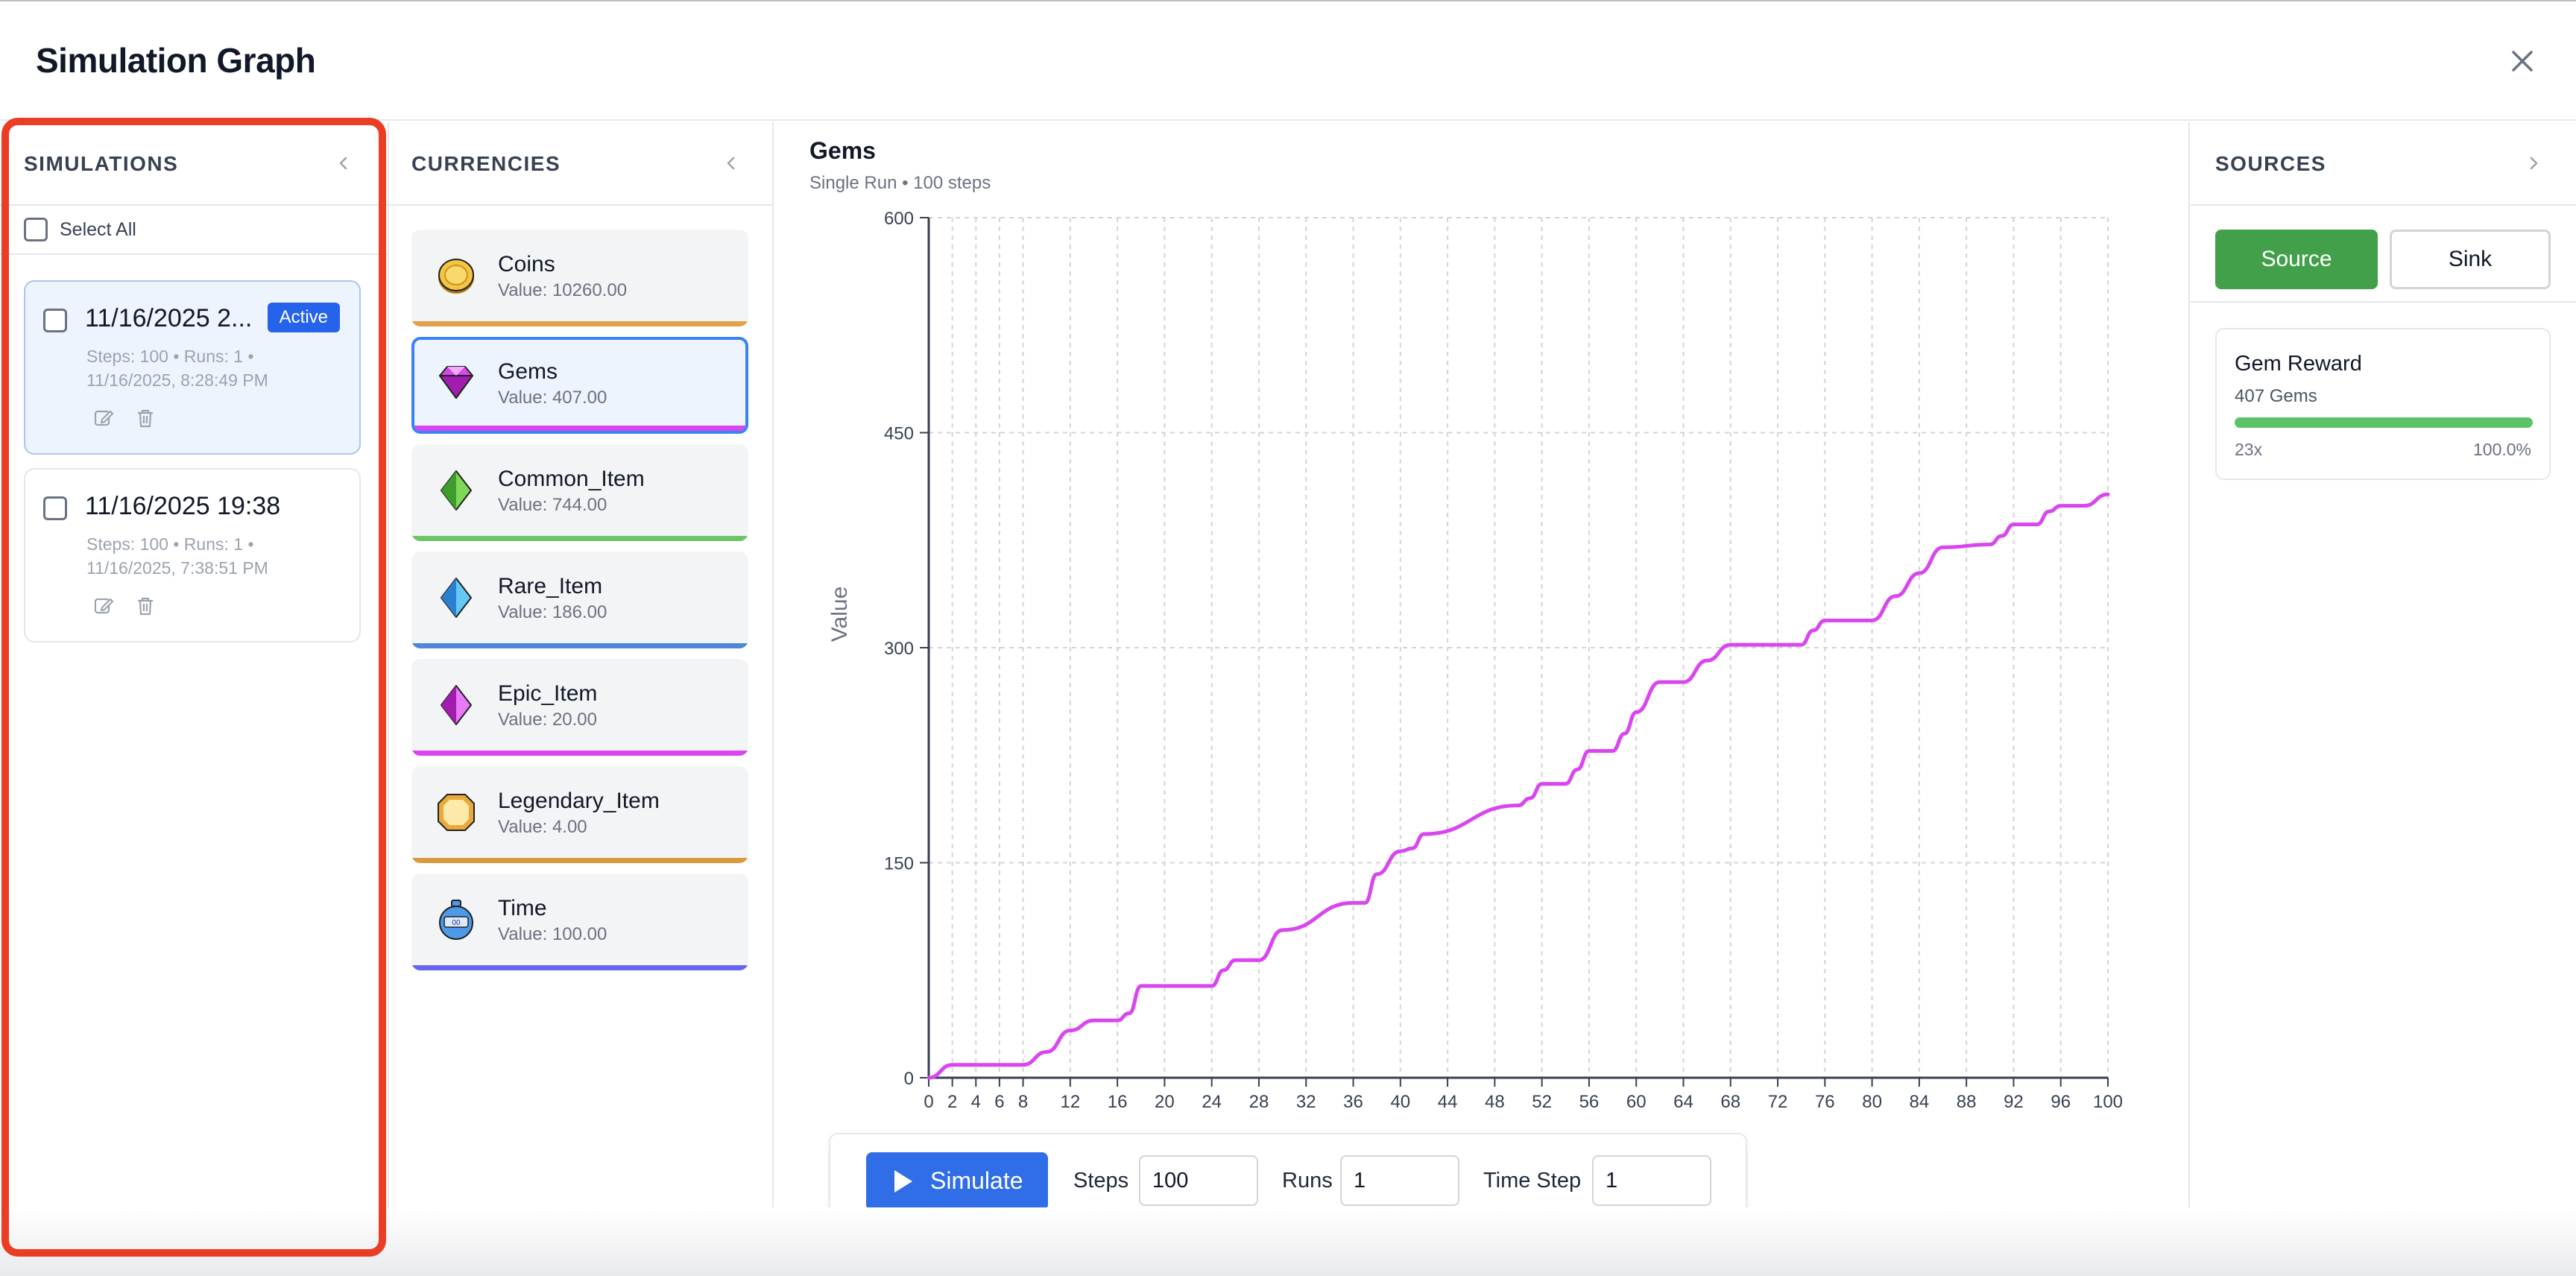 The image size is (2576, 1276). Describe the element at coordinates (456, 598) in the screenshot. I see `blue-crystal-icon` at that location.